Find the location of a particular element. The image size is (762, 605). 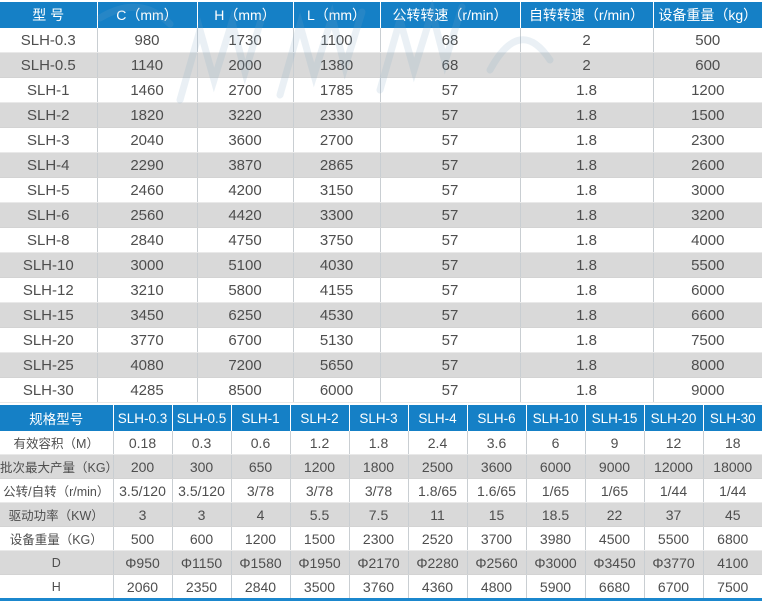

column-header: 型 号 is located at coordinates (48, 15).